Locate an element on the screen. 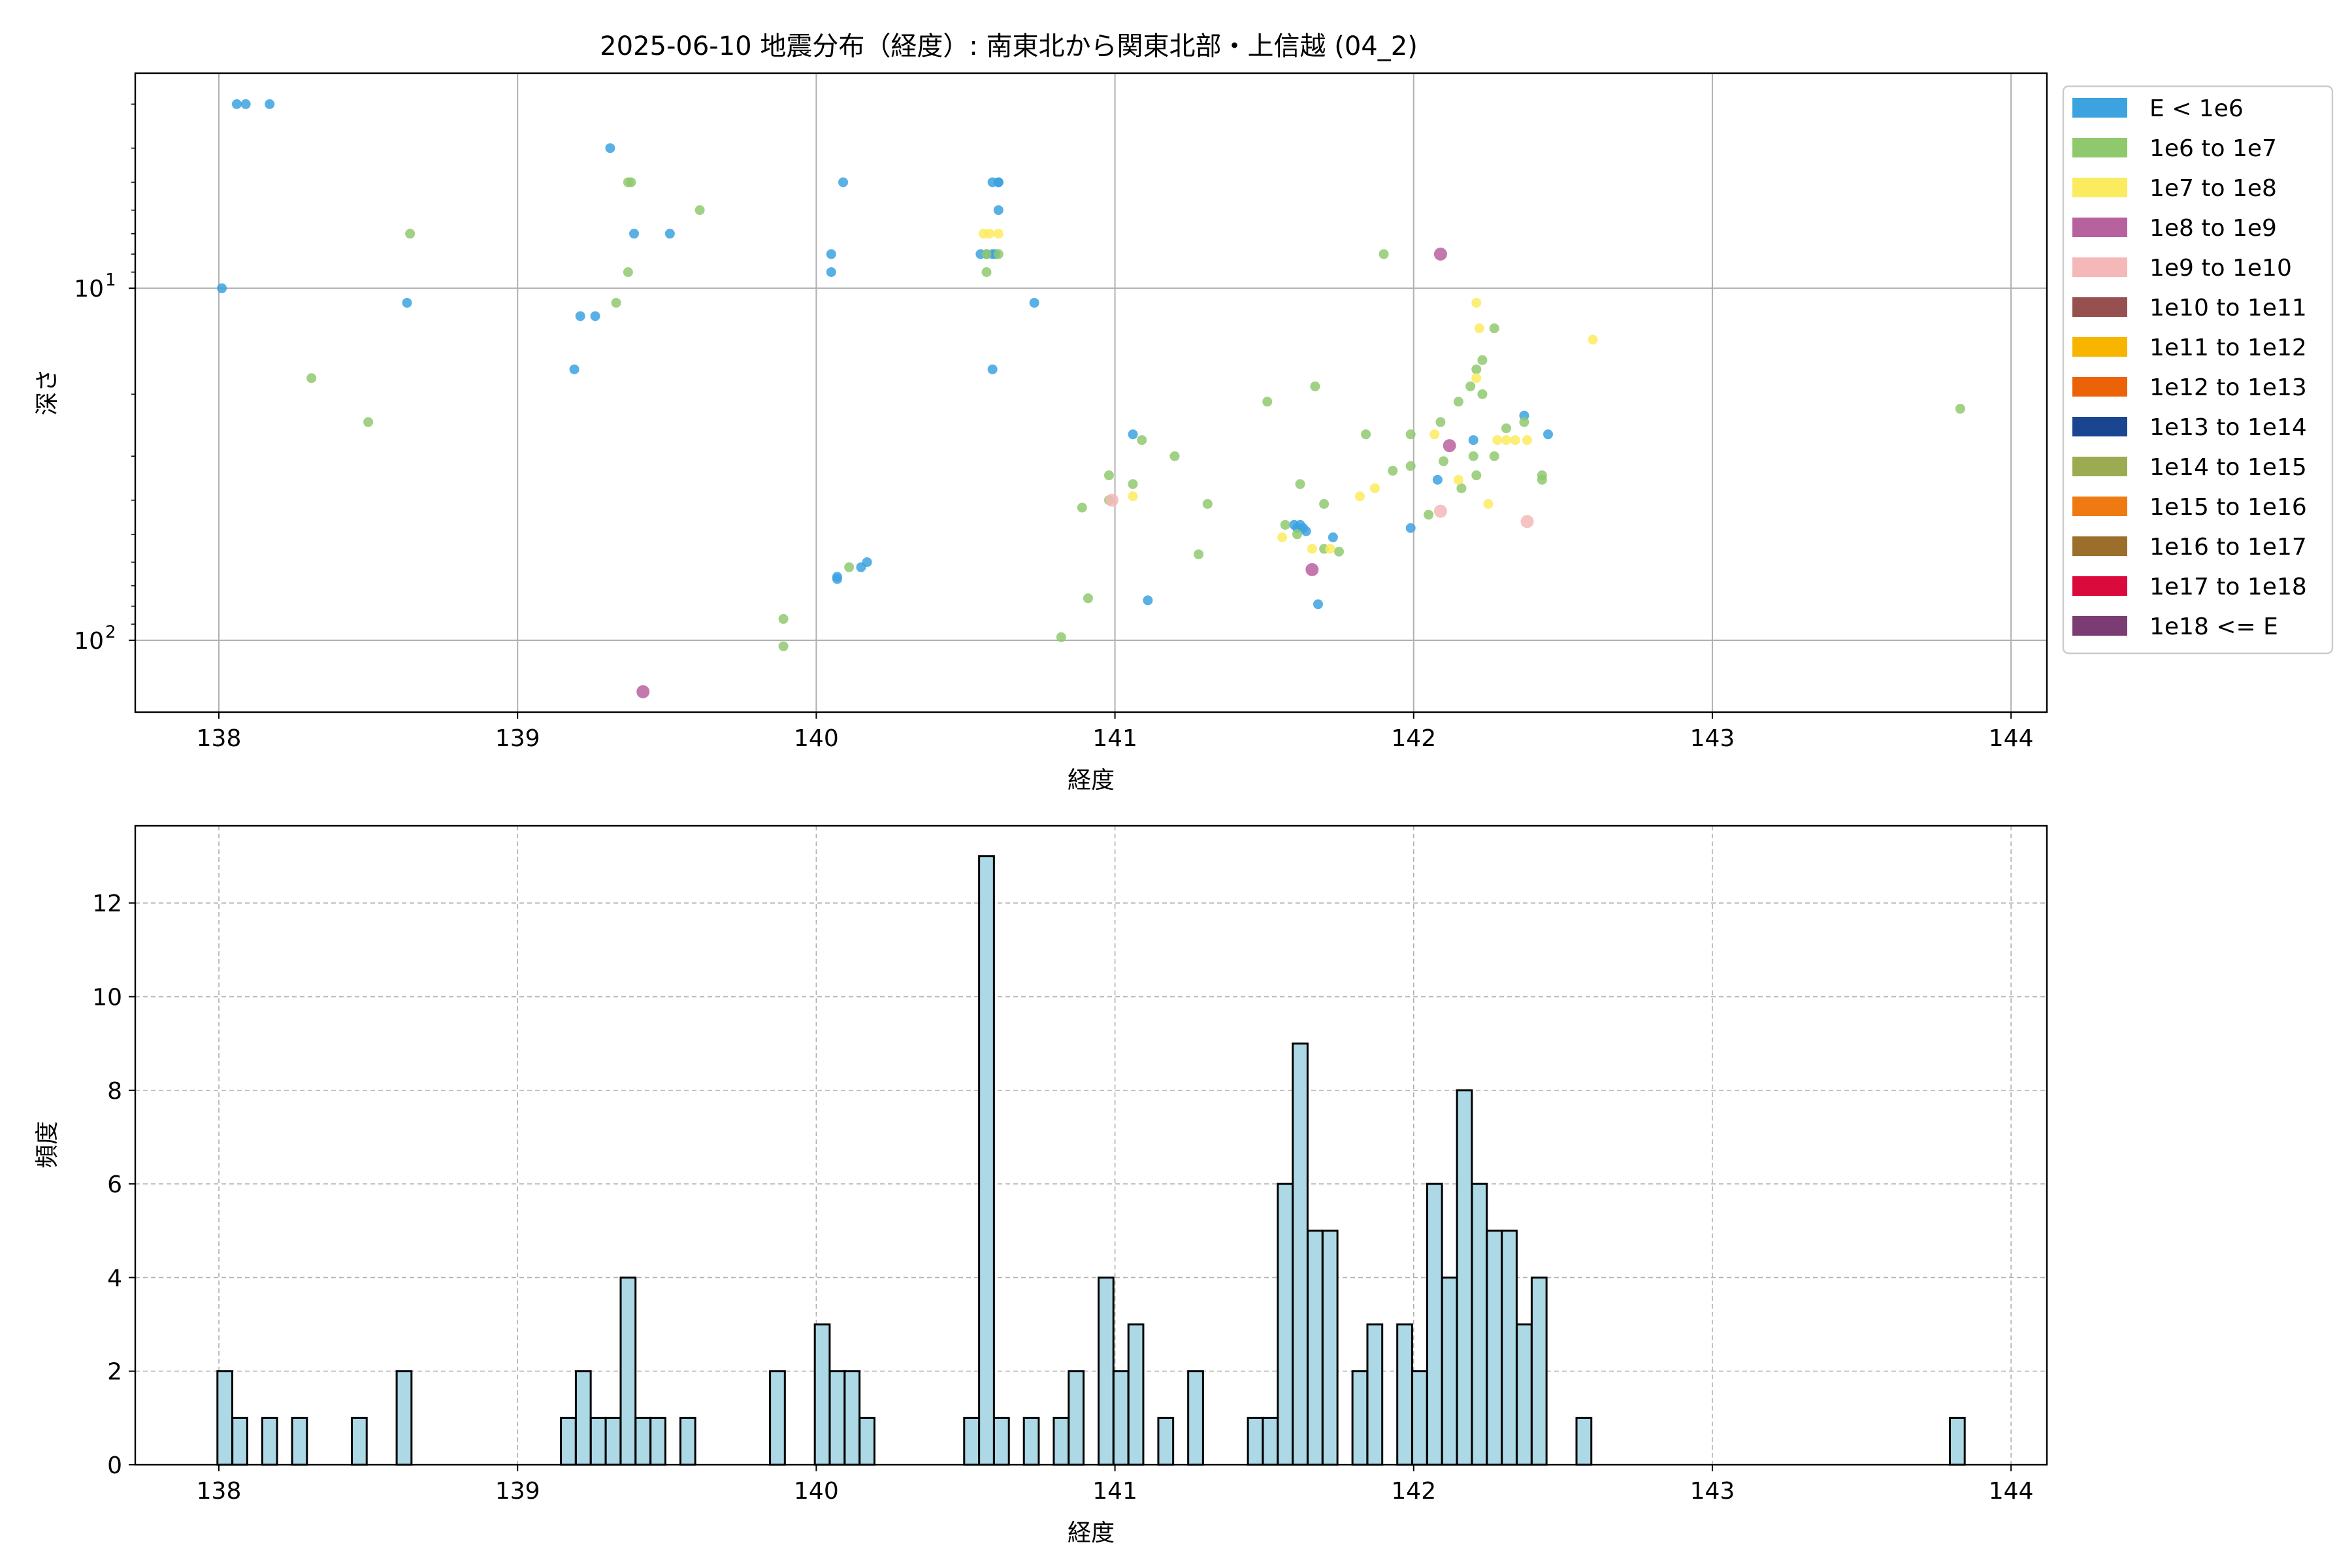 The image size is (2352, 1568). scatter-ylabel: 深さ is located at coordinates (47, 392).